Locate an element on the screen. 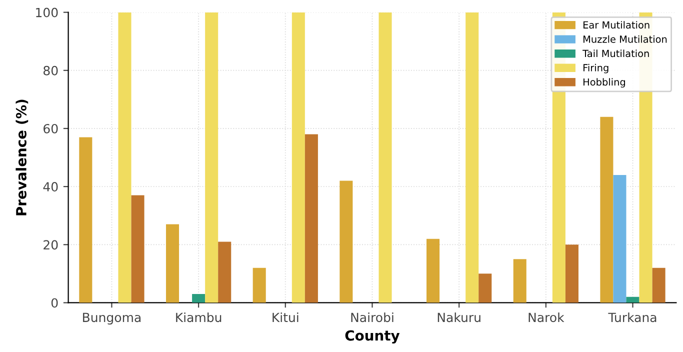 The height and width of the screenshot is (352, 683). legend-label: Ear Mutilation is located at coordinates (617, 25).